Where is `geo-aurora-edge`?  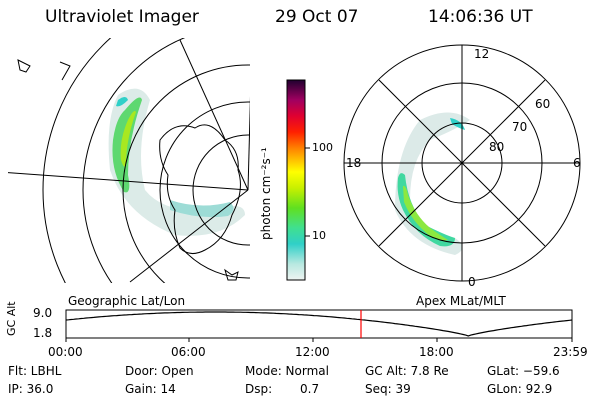 geo-aurora-edge is located at coordinates (122, 102).